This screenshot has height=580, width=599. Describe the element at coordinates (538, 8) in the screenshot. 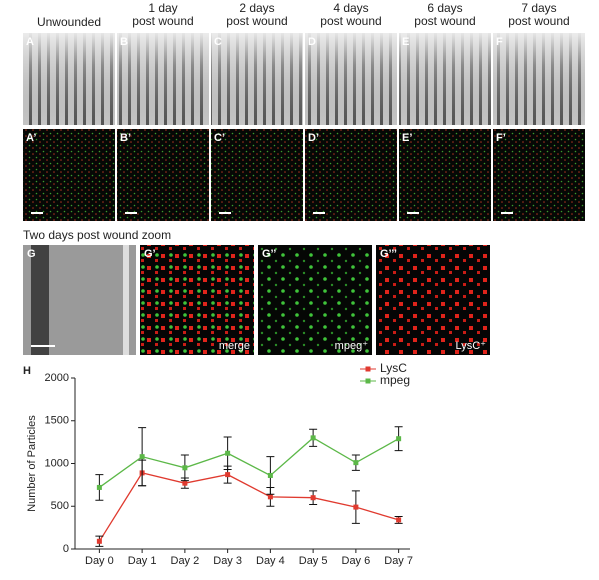

I see `column-header: 7 days` at that location.